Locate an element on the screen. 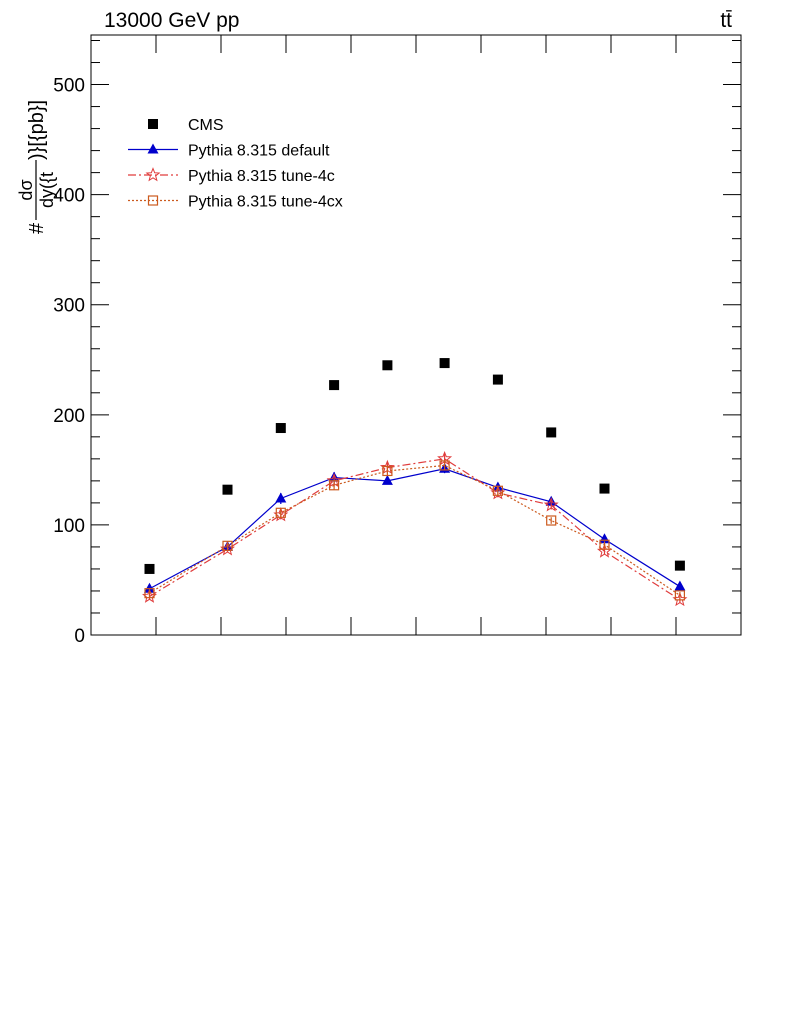 Image resolution: width=786 pixels, height=1024 pixels. y-tick-label: 0 is located at coordinates (79, 636).